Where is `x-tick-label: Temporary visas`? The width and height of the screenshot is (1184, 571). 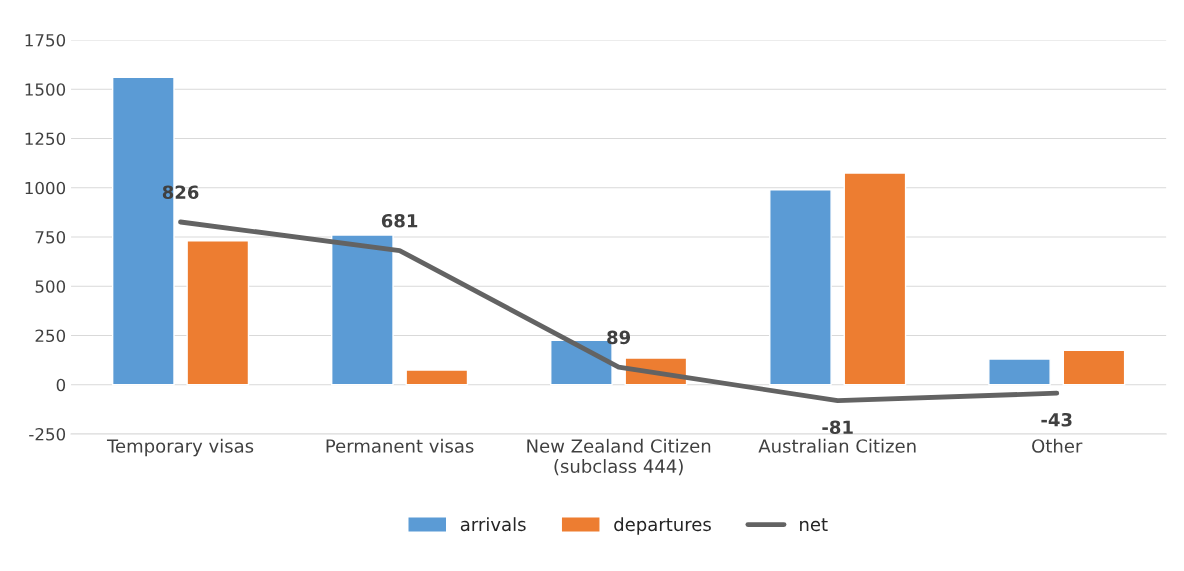 x-tick-label: Temporary visas is located at coordinates (180, 447).